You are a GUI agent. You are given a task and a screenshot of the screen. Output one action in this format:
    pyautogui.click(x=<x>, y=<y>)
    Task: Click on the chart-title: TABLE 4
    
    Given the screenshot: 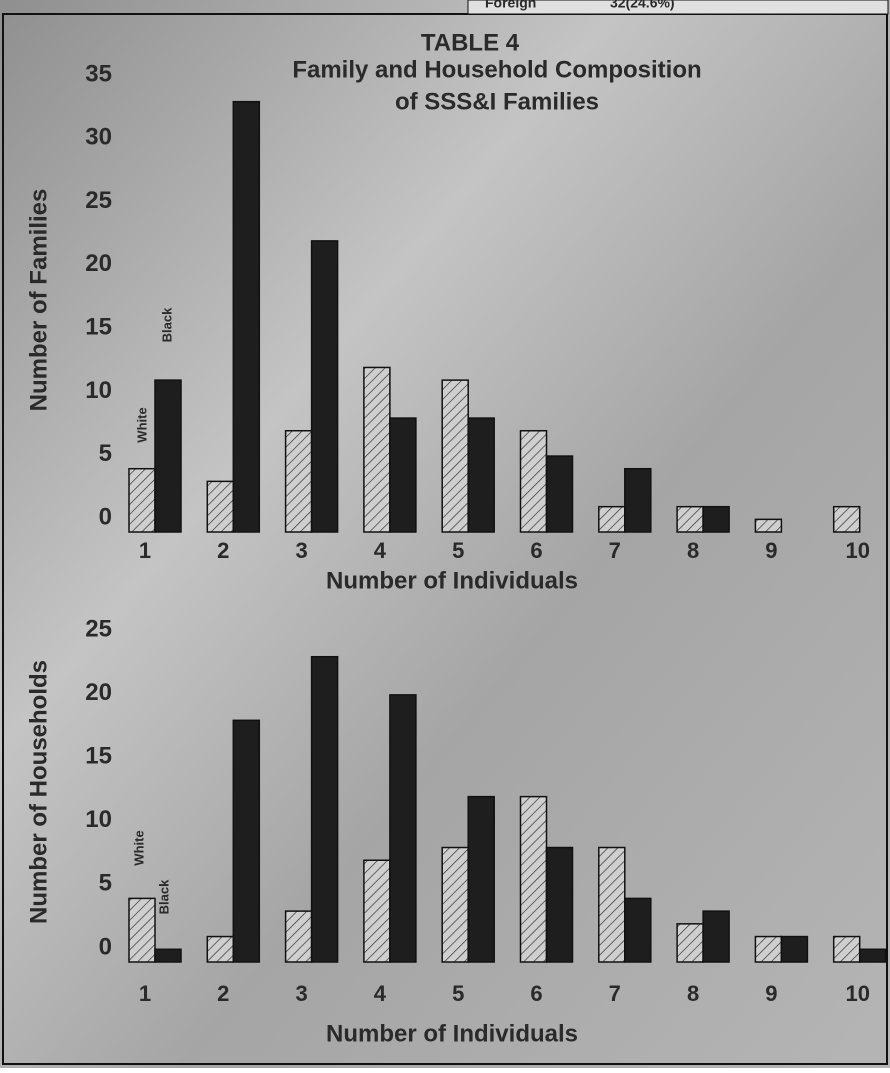 What is the action you would take?
    pyautogui.click(x=470, y=42)
    